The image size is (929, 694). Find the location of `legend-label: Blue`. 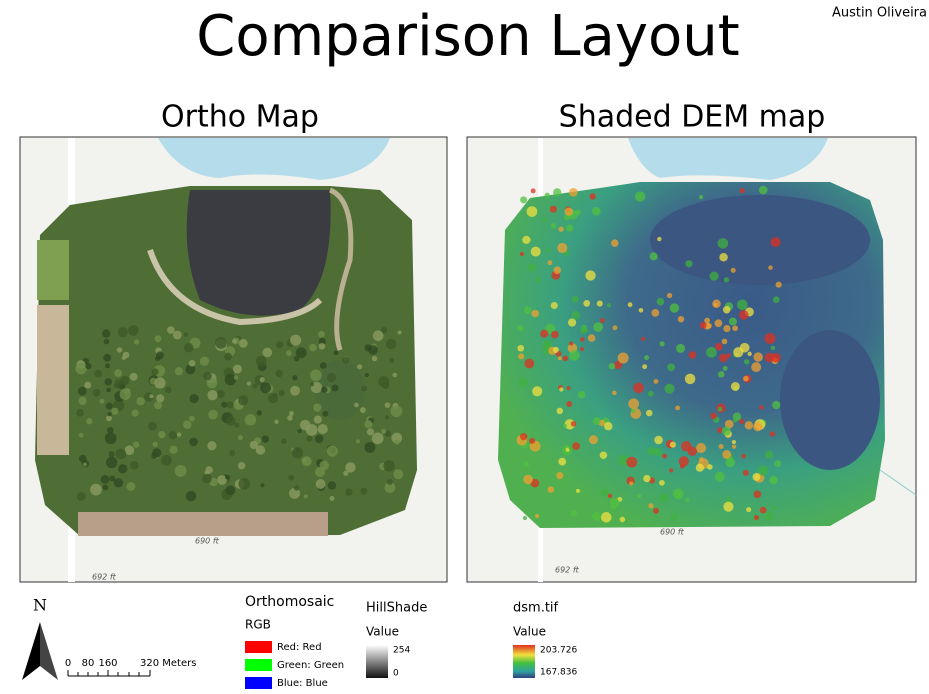

legend-label: Blue is located at coordinates (302, 683).